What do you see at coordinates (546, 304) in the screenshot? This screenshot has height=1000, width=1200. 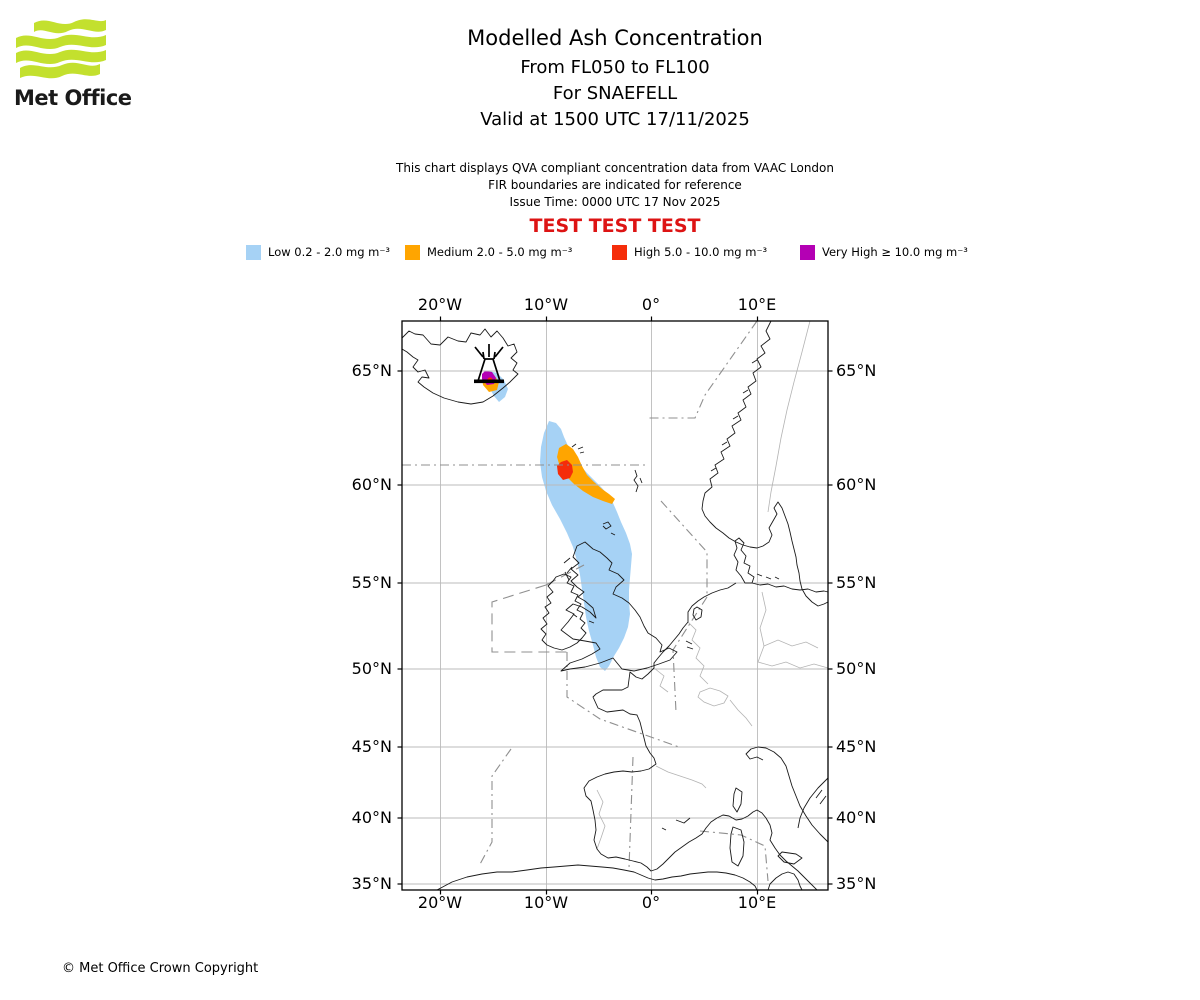 I see `lon-tick-top-10w: 10°W` at bounding box center [546, 304].